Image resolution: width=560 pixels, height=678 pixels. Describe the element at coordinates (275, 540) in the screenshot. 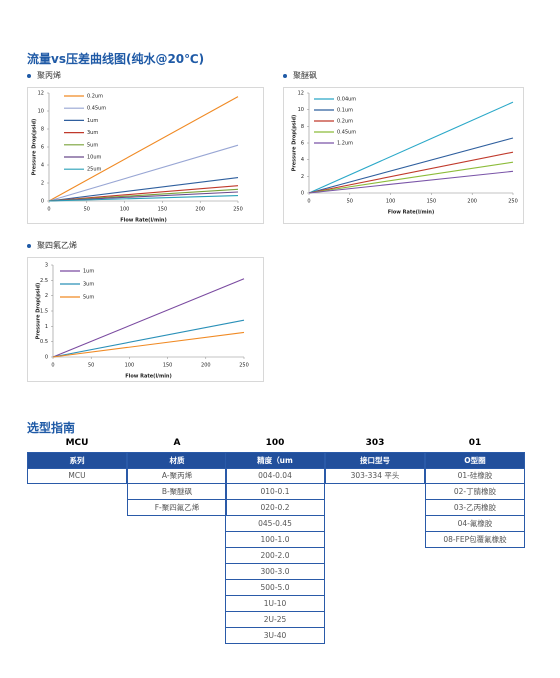

I see `column-item: 100-1.0` at that location.